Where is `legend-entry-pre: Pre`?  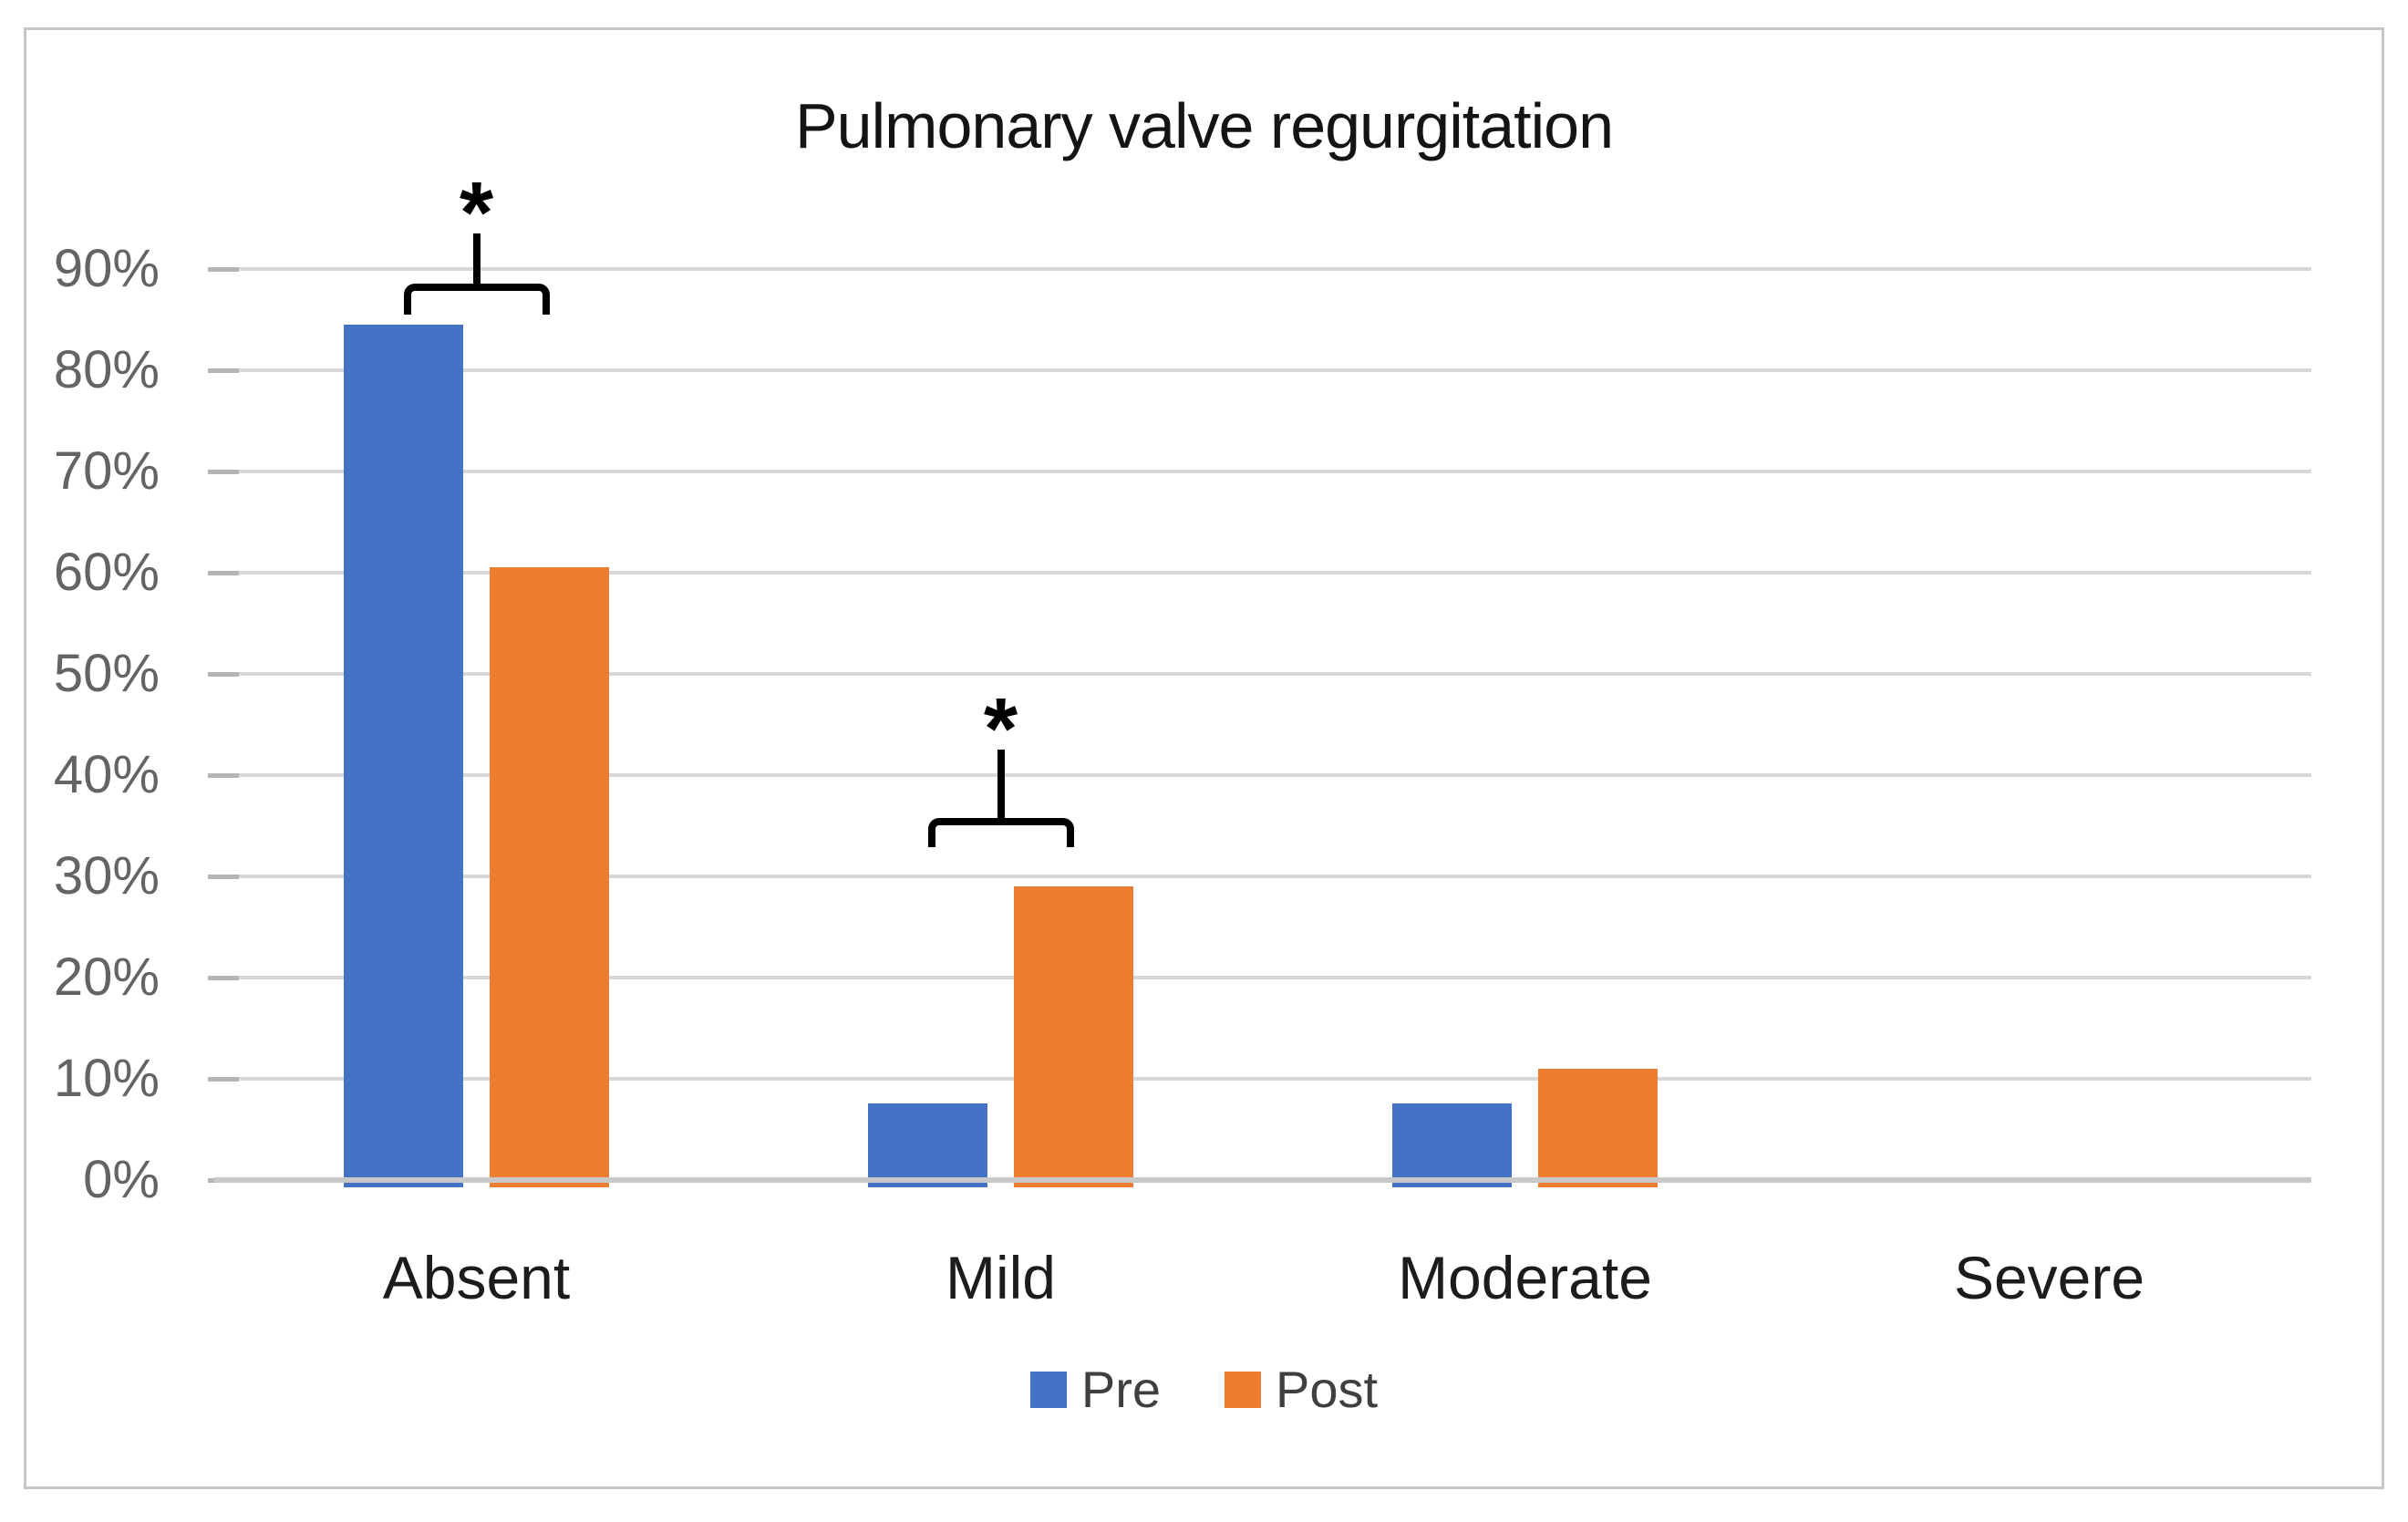 legend-entry-pre: Pre is located at coordinates (1095, 1389).